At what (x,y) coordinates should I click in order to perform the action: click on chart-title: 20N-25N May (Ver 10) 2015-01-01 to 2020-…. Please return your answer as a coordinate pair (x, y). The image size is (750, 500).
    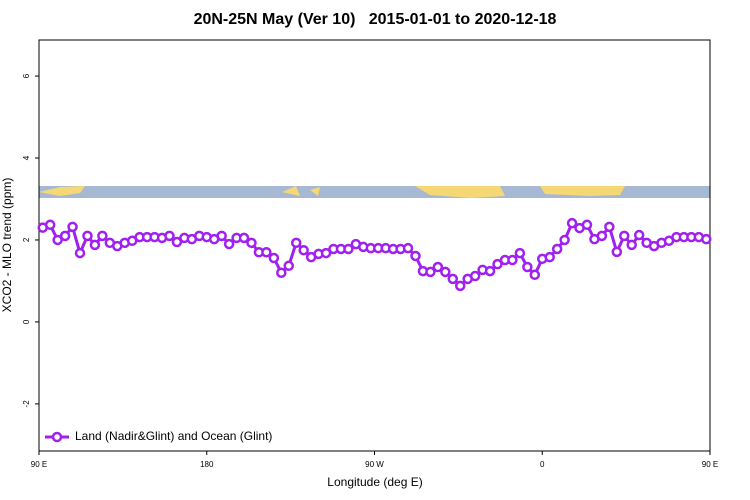
    Looking at the image, I should click on (375, 19).